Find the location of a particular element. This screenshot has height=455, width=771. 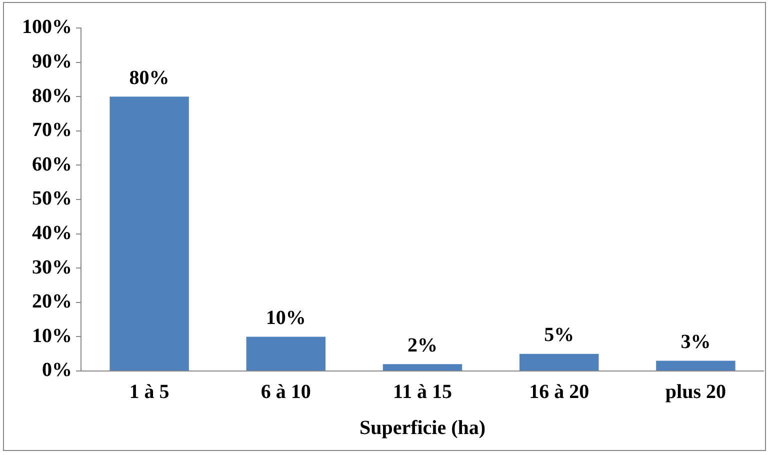

y-tick-label: 50% is located at coordinates (52, 199).